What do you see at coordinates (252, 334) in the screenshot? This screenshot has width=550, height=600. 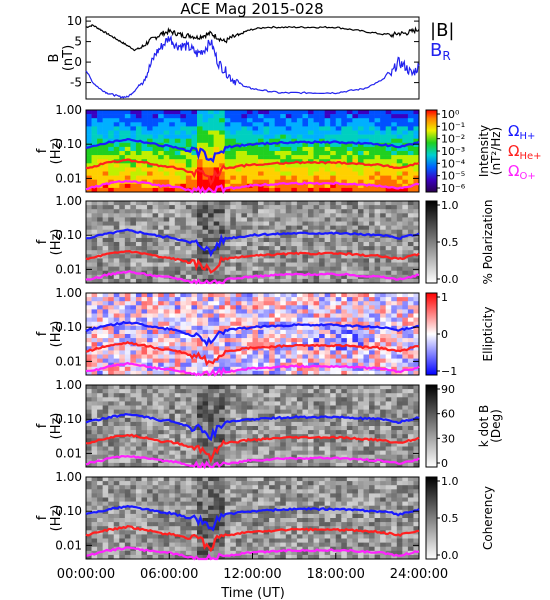 I see `ellipticity-panel-frame` at bounding box center [252, 334].